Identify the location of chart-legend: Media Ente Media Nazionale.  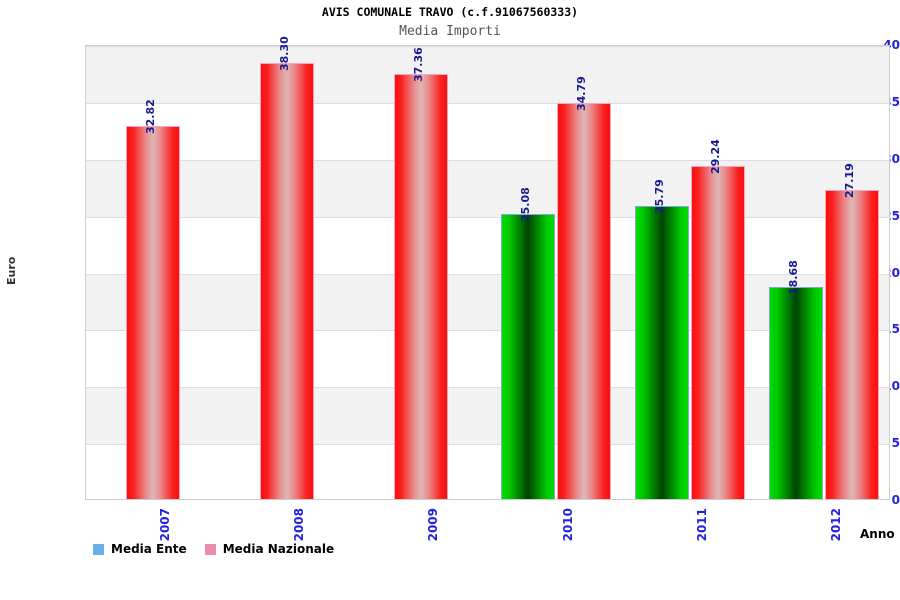
(213, 549).